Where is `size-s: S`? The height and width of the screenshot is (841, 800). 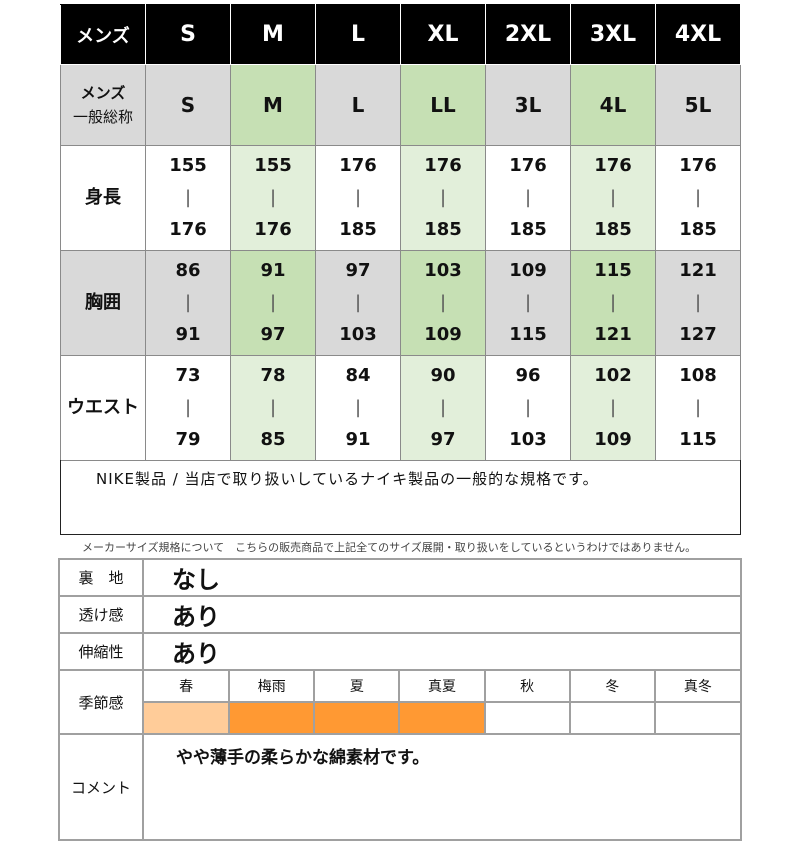
size-s: S is located at coordinates (188, 34).